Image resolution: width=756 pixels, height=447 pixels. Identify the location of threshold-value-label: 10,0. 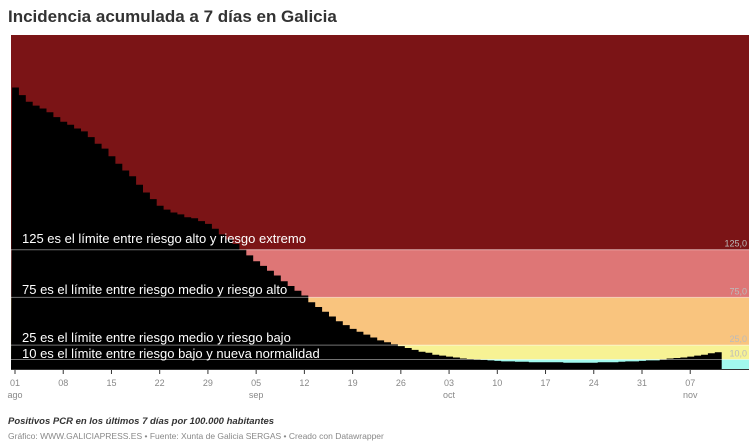
(738, 353).